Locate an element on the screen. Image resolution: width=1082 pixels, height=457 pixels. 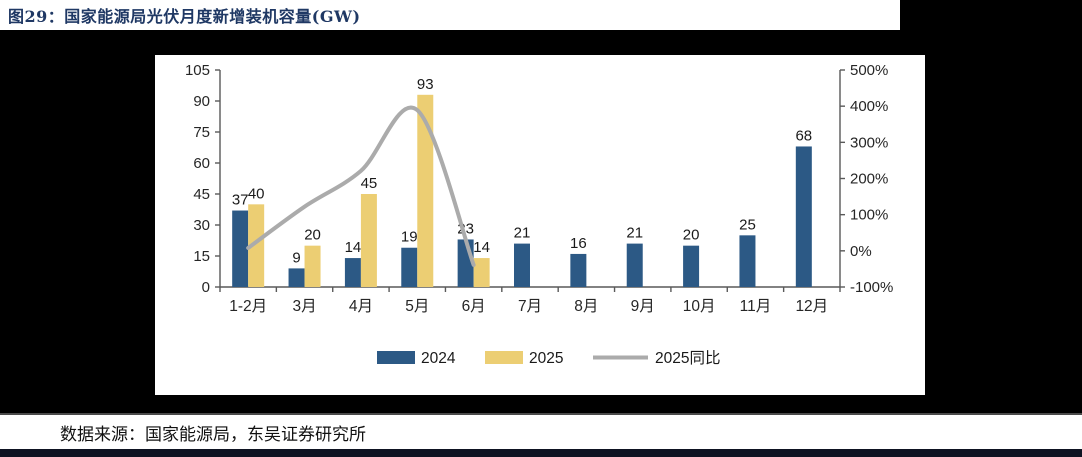
right-axis-label: 300% is located at coordinates (869, 142).